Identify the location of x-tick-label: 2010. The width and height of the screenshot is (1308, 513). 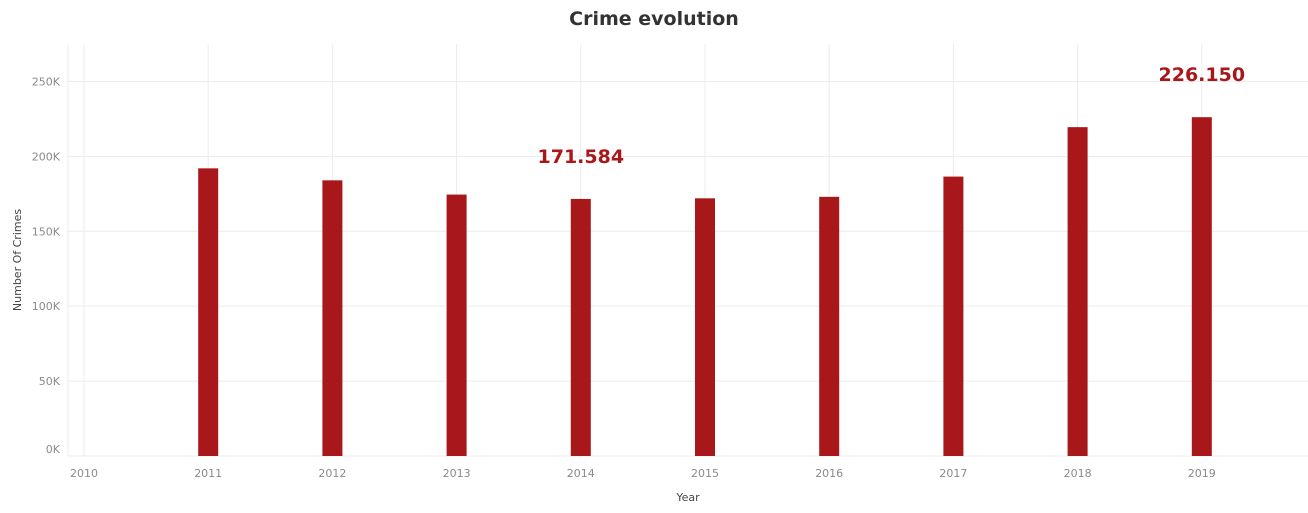
(84, 473).